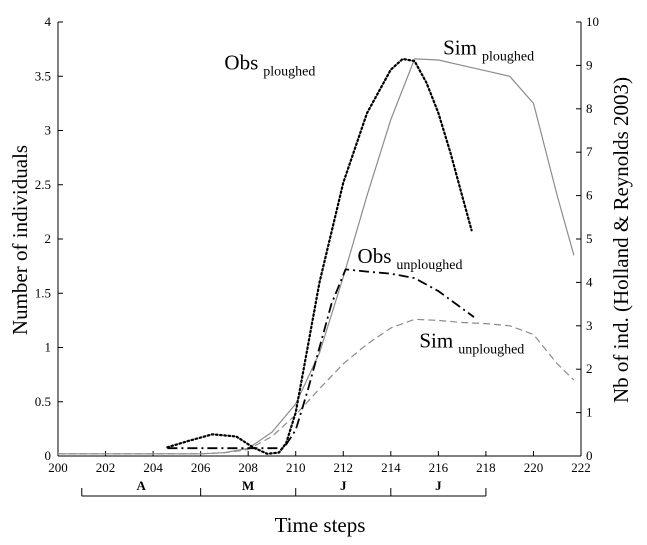 This screenshot has height=545, width=647. Describe the element at coordinates (589, 281) in the screenshot. I see `y-tick-label-right: 4` at that location.